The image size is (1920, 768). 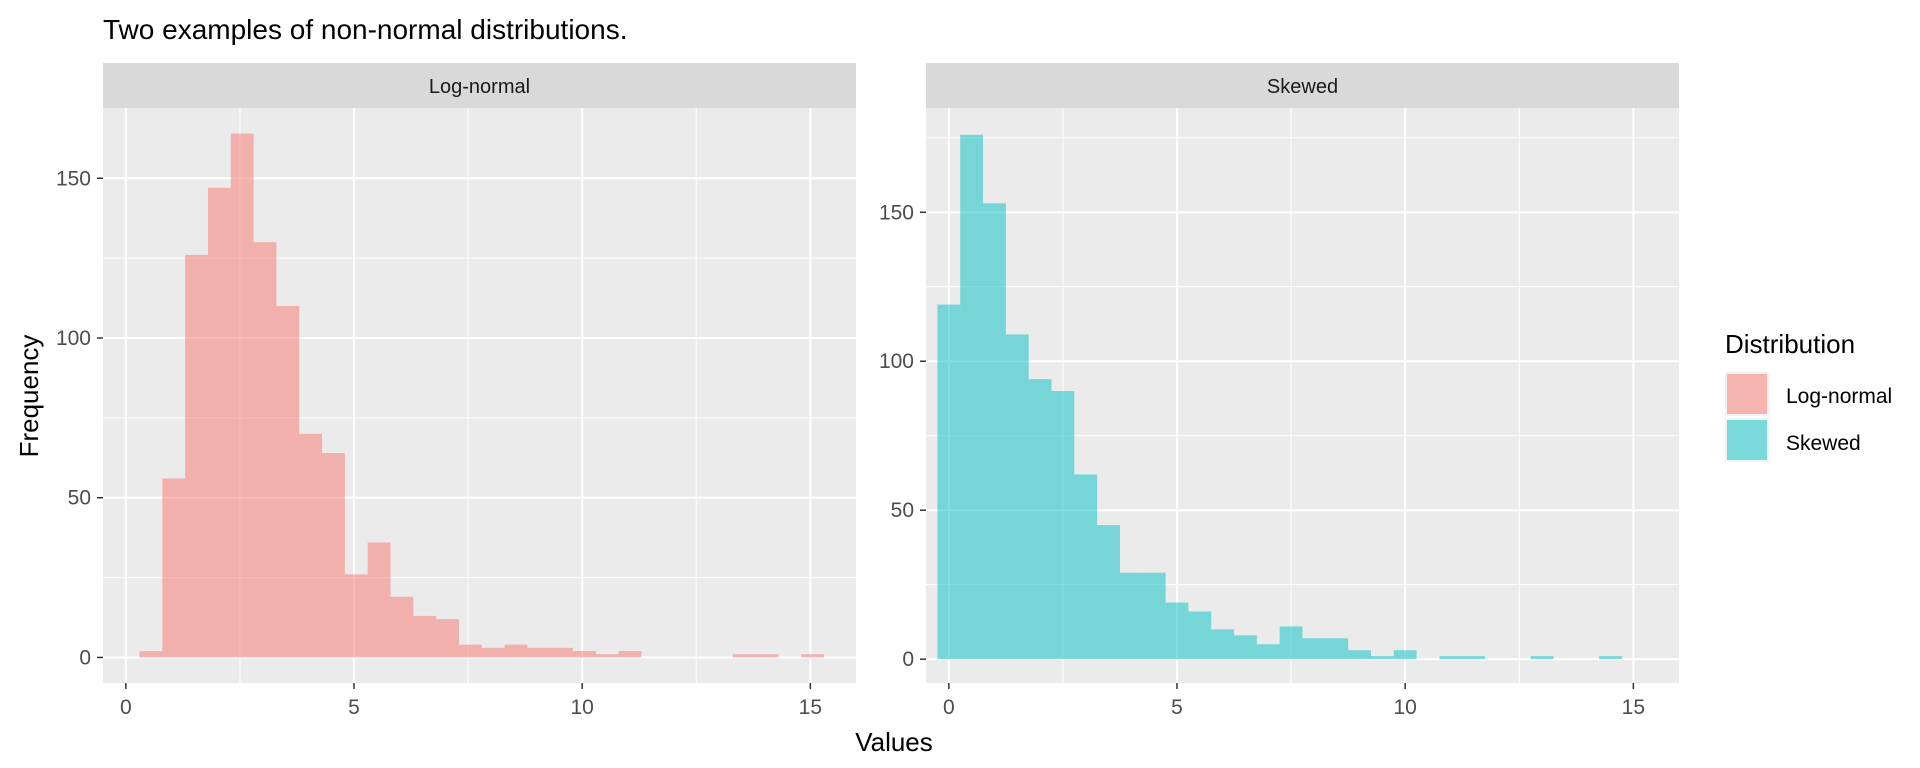 I want to click on facet-strip-log-normal, so click(x=479, y=85).